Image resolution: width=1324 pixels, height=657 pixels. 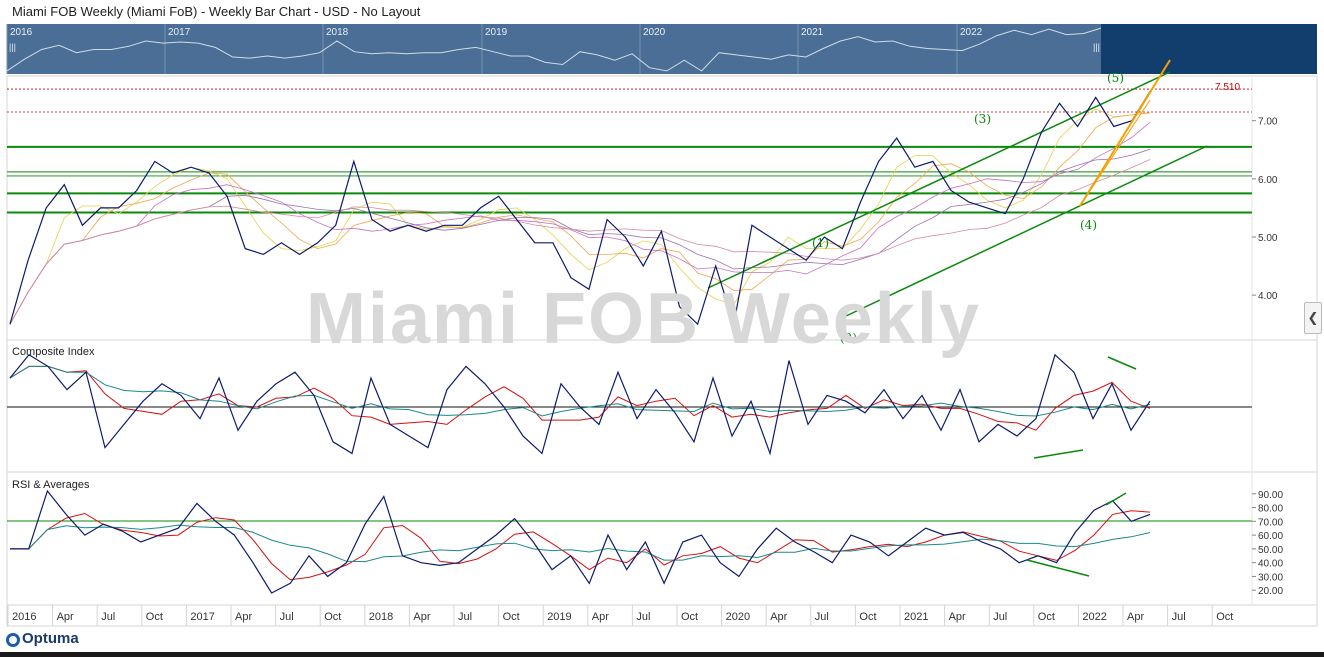 What do you see at coordinates (1227, 87) in the screenshot?
I see `price-marker-label: 7.510` at bounding box center [1227, 87].